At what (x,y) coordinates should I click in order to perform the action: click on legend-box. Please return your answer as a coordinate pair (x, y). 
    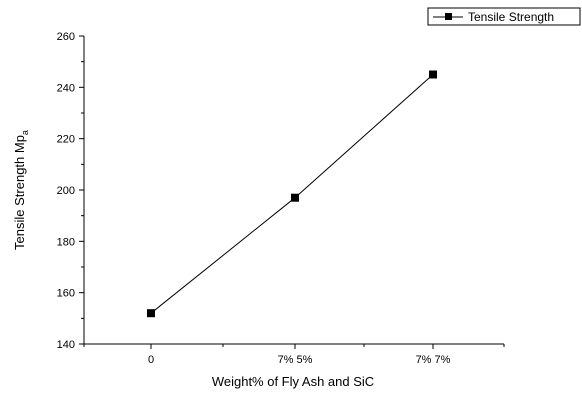
    Looking at the image, I should click on (504, 16).